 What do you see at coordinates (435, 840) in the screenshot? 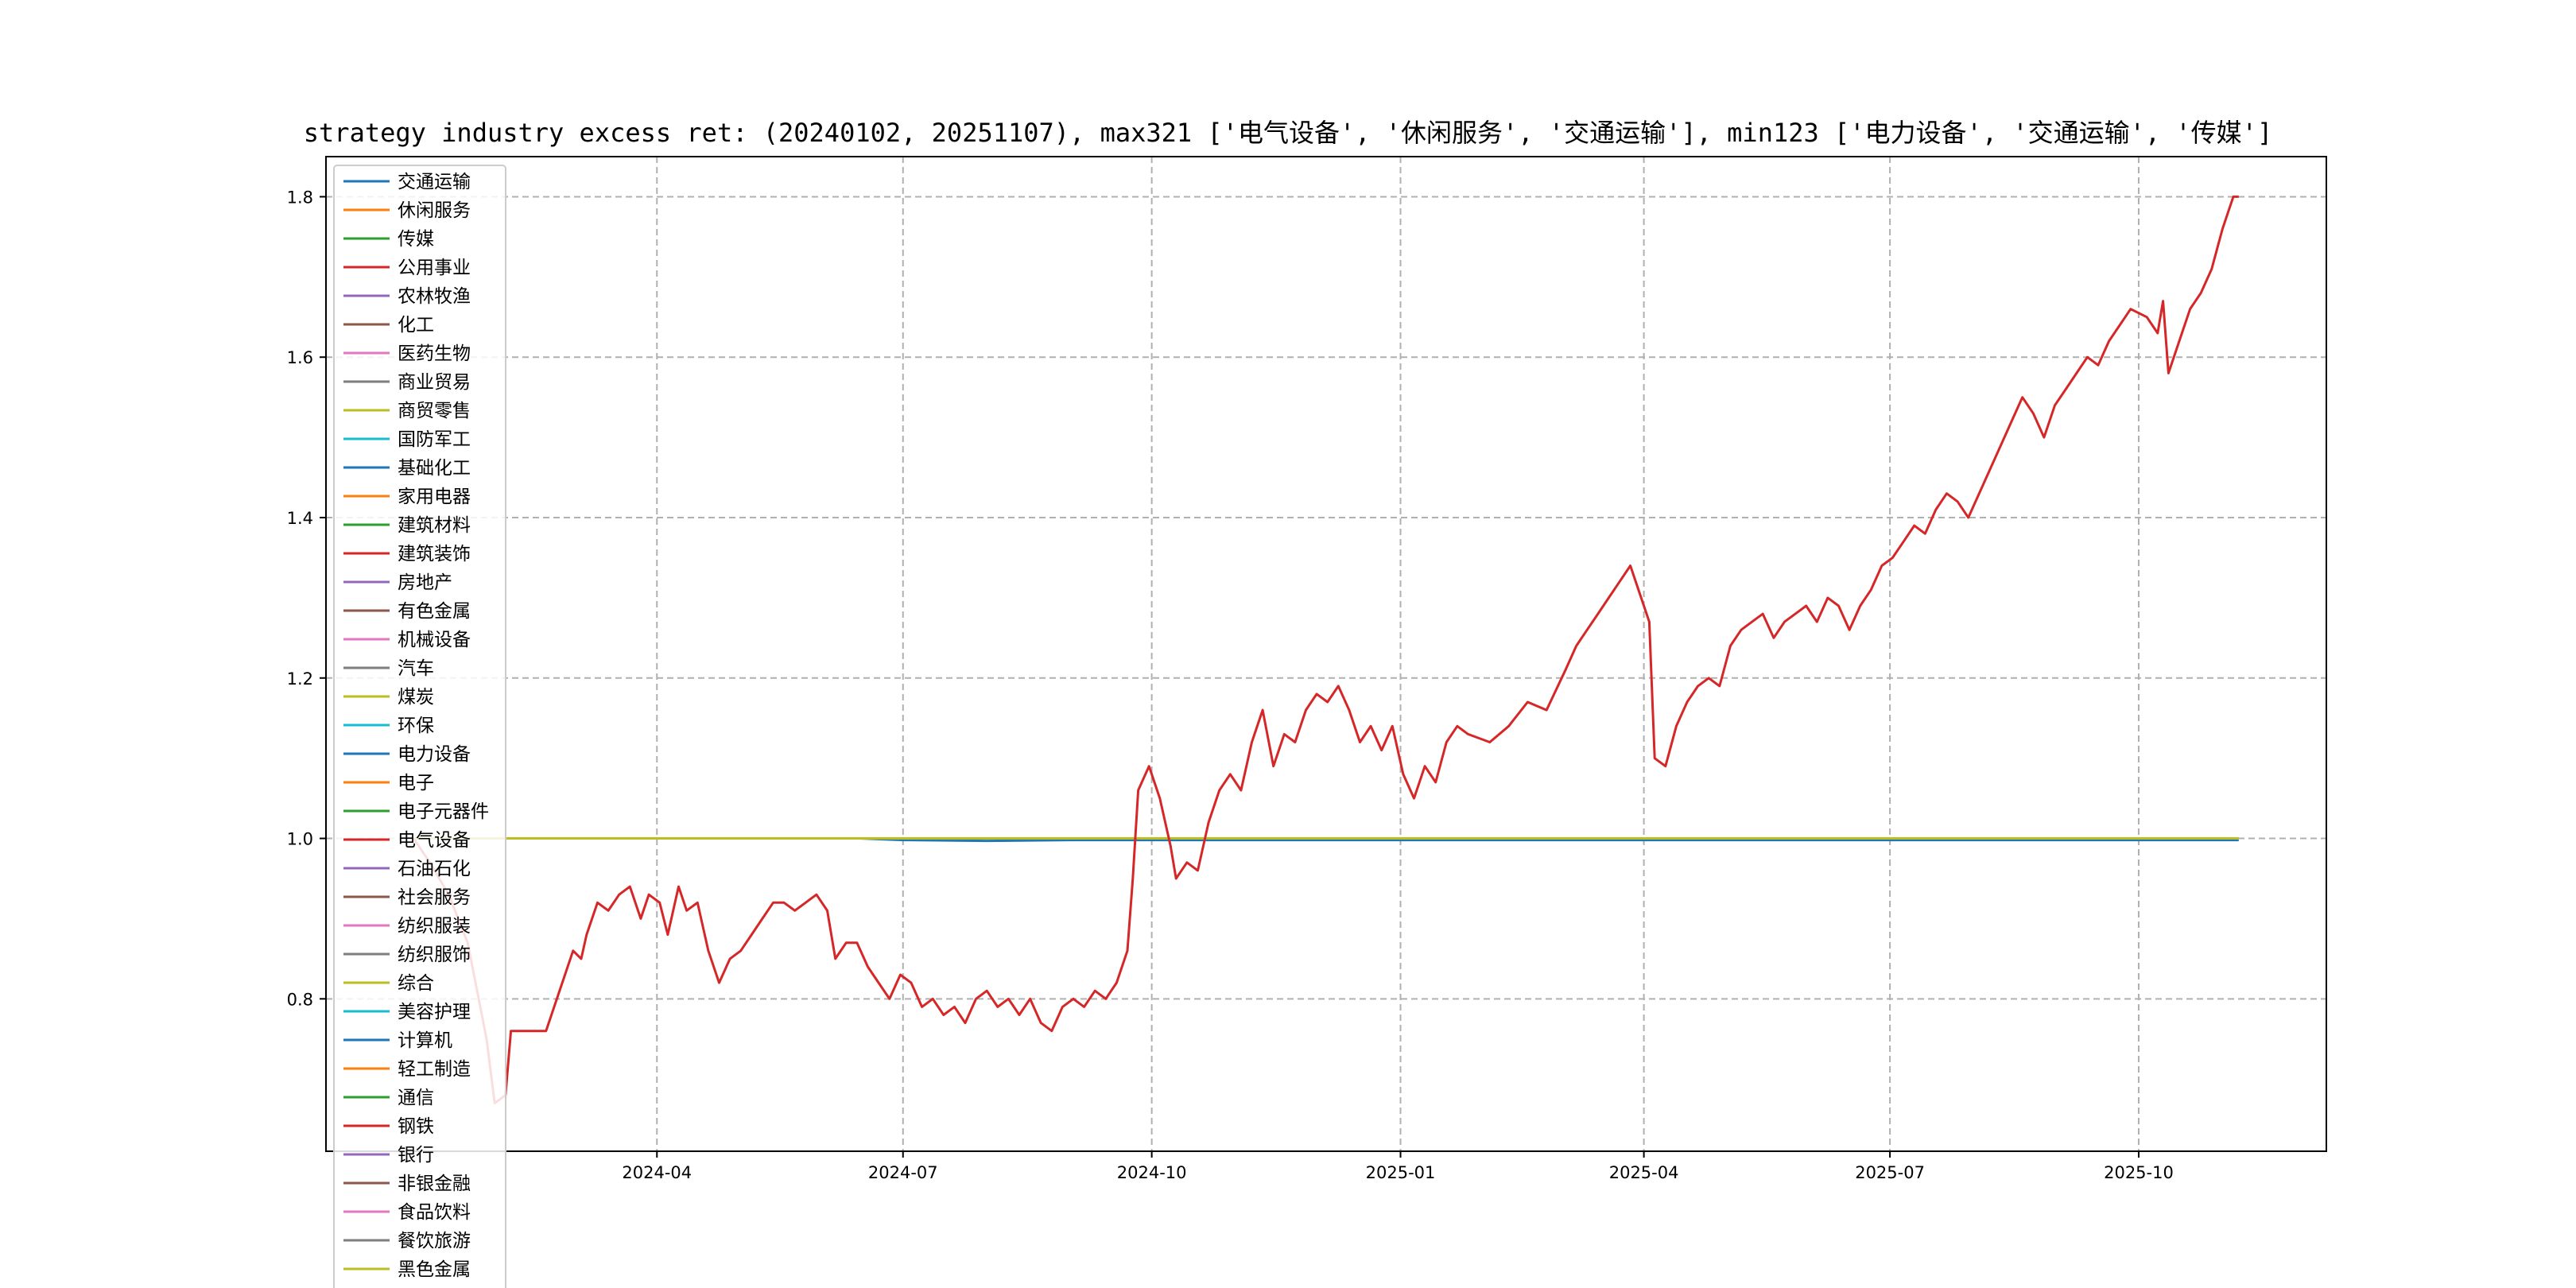
I see `legend-label: 电气设备` at bounding box center [435, 840].